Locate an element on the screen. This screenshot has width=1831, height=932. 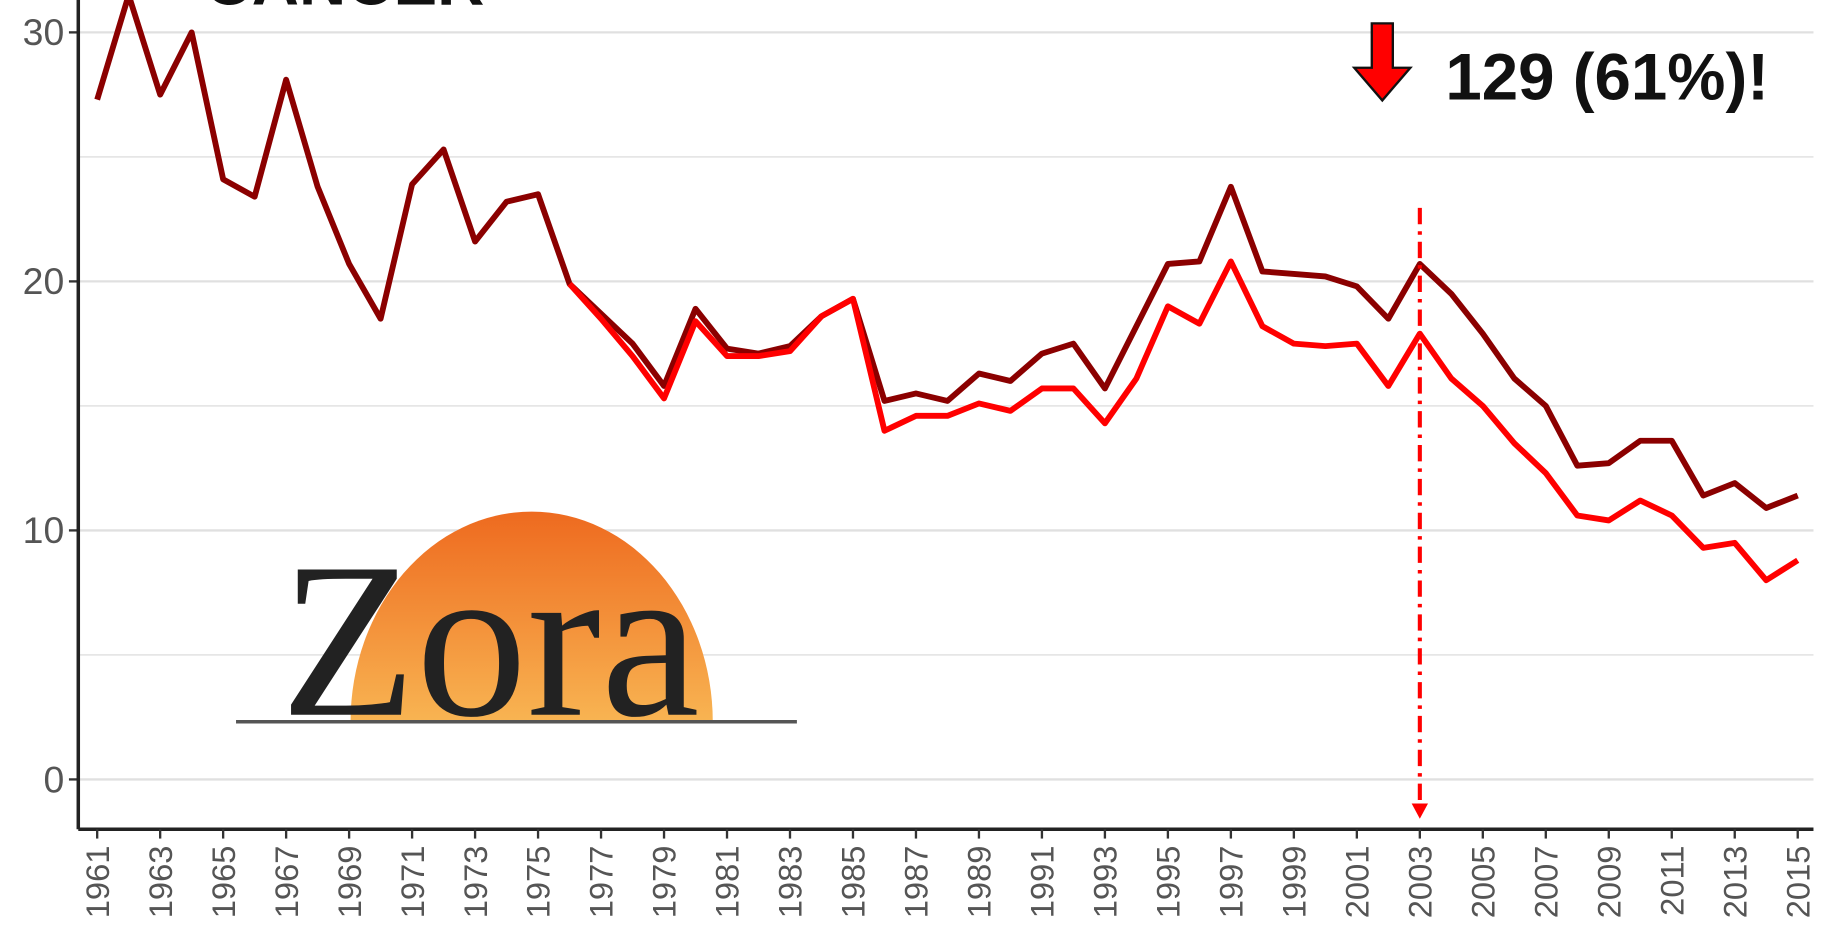
x-tick-label: 1979 is located at coordinates (664, 882).